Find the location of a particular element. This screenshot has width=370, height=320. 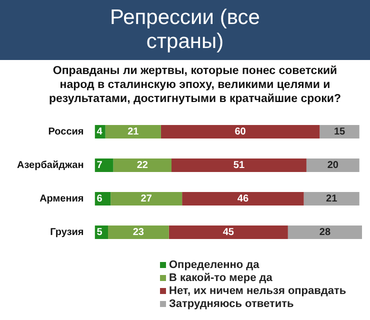

data-label: 27 is located at coordinates (146, 199).